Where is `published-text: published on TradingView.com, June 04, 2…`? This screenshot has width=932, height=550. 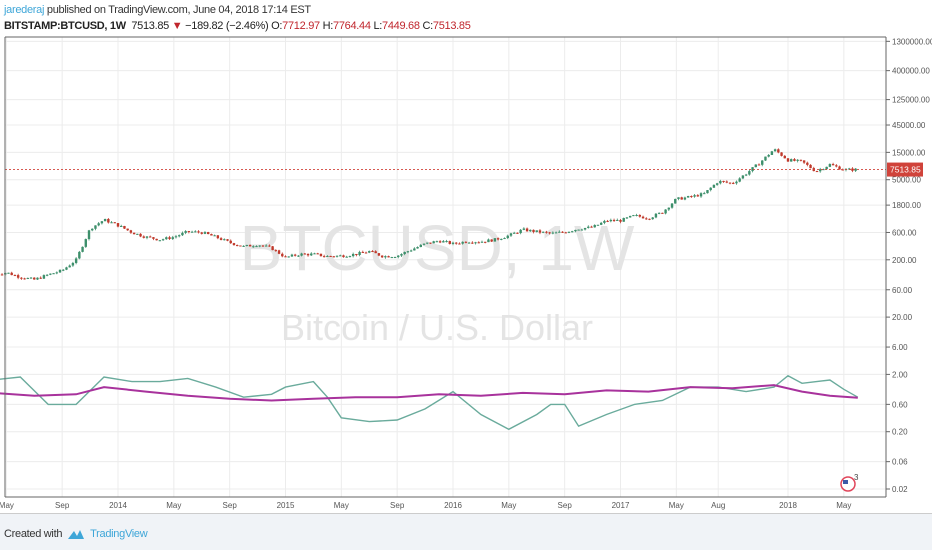 published-text: published on TradingView.com, June 04, 2… is located at coordinates (178, 10).